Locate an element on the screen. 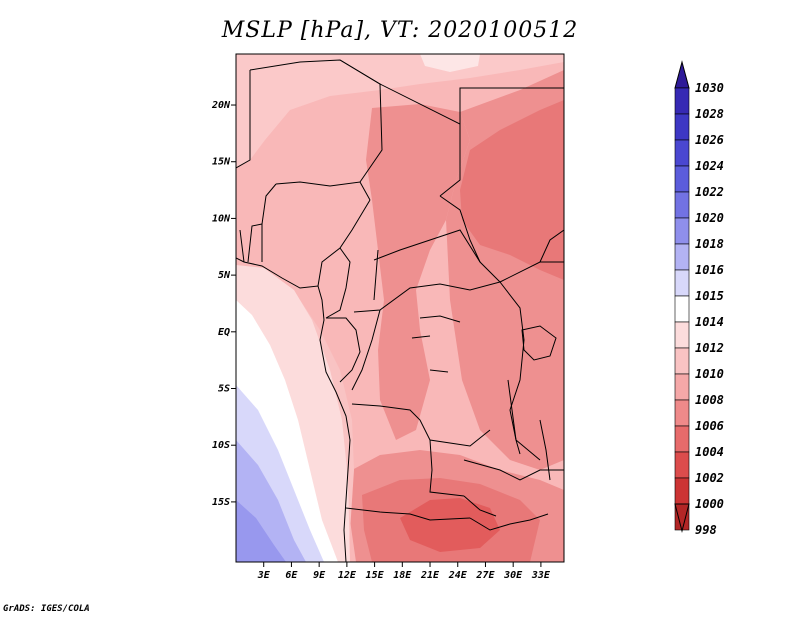 This screenshot has width=800, height=618. lat-label: 20N is located at coordinates (221, 105).